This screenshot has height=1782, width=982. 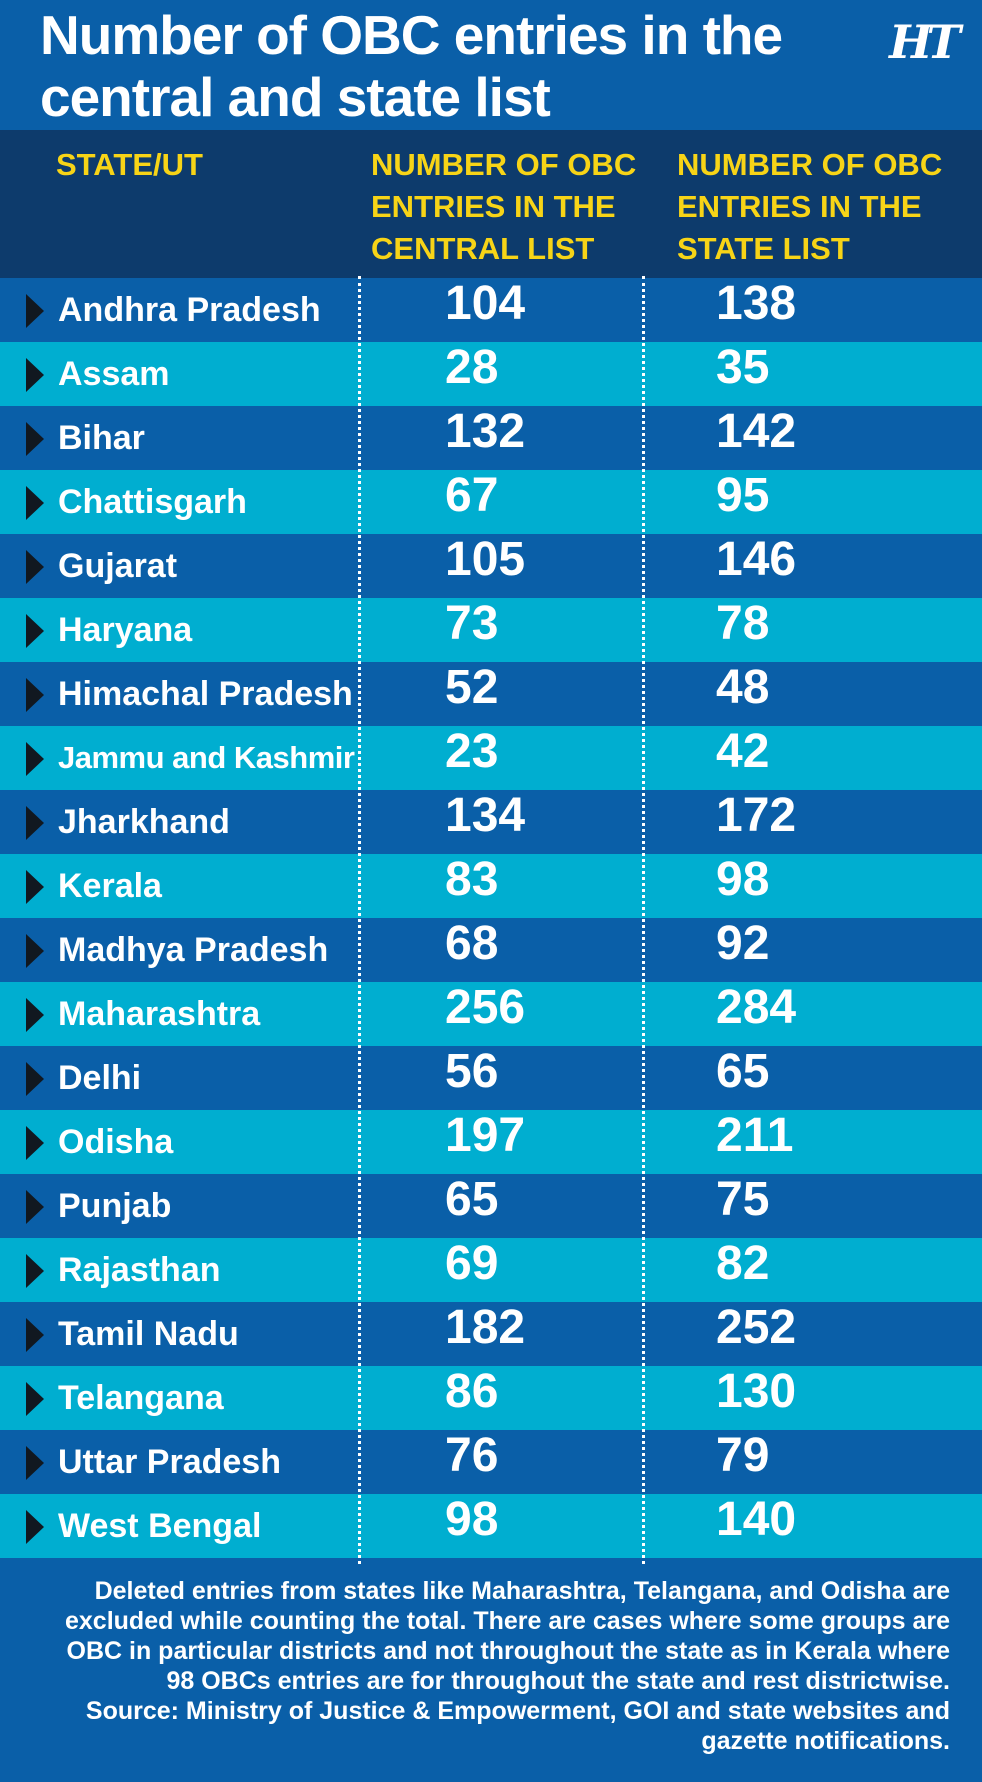 I want to click on state-name: Gujarat, so click(x=118, y=566).